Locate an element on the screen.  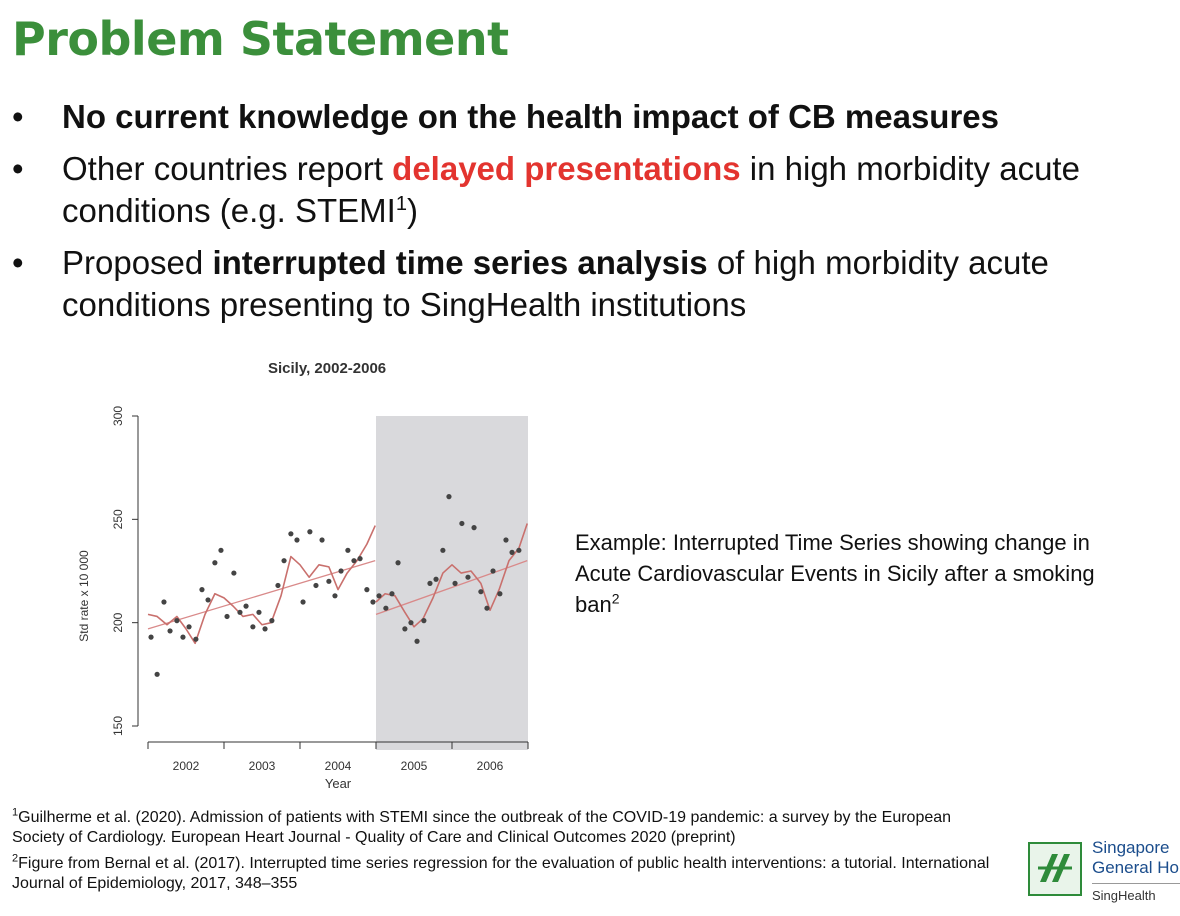
chart-axes: 150 200 250 300 2002 2003 2004 2005 2006 is located at coordinates (320, 589).